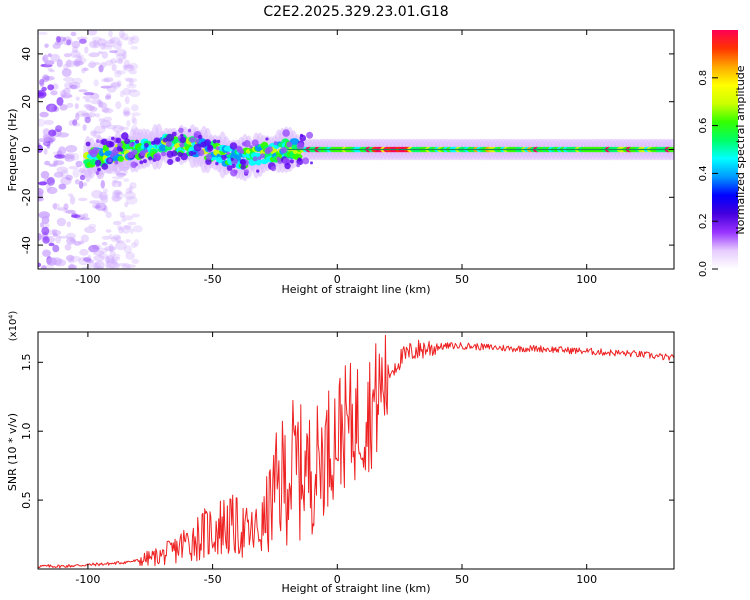 The width and height of the screenshot is (750, 600). I want to click on colorbar-label: Normalized spectral amplitude, so click(740, 149).